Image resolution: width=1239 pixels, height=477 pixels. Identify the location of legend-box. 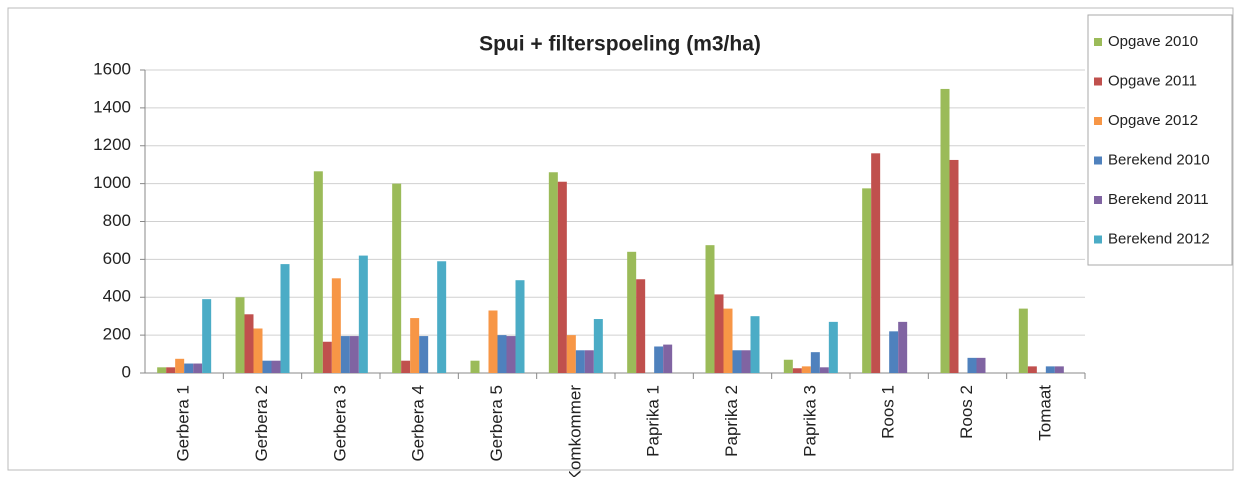
(1160, 140).